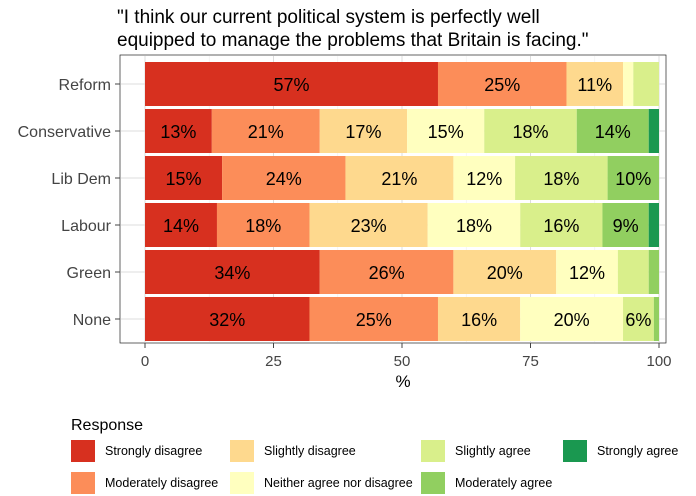 Image resolution: width=696 pixels, height=496 pixels. I want to click on data-label: 23%, so click(369, 226).